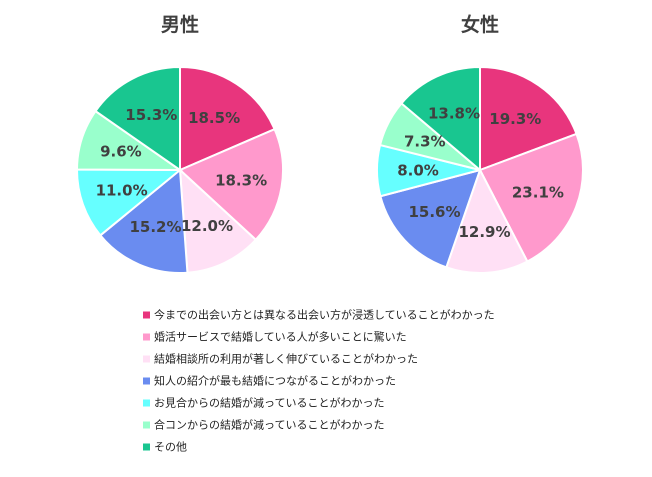 The image size is (652, 477). What do you see at coordinates (151, 115) in the screenshot?
I see `pie-male-data-label: 15.3%` at bounding box center [151, 115].